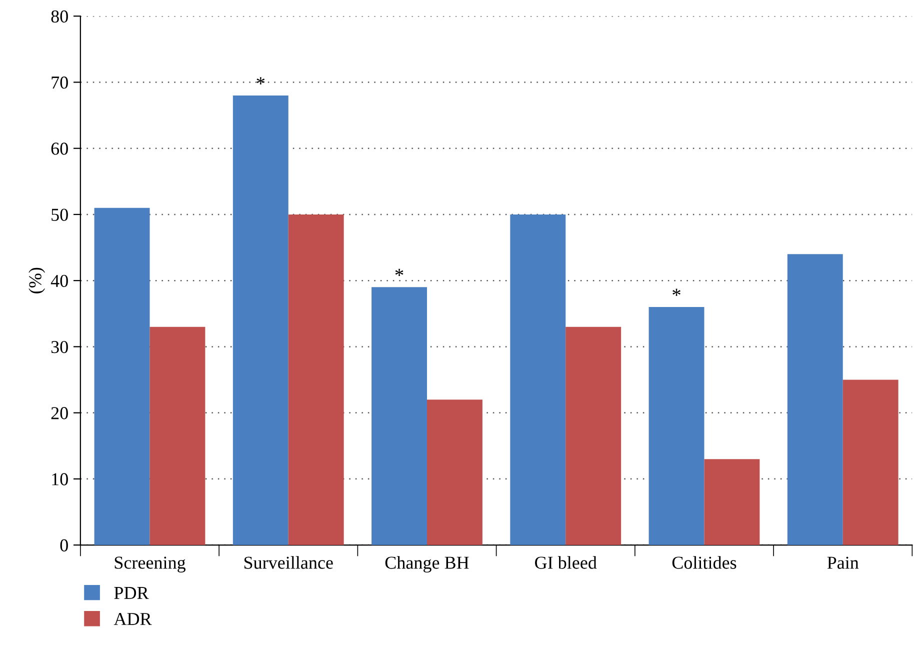  What do you see at coordinates (60, 214) in the screenshot?
I see `y-tick-label: 50` at bounding box center [60, 214].